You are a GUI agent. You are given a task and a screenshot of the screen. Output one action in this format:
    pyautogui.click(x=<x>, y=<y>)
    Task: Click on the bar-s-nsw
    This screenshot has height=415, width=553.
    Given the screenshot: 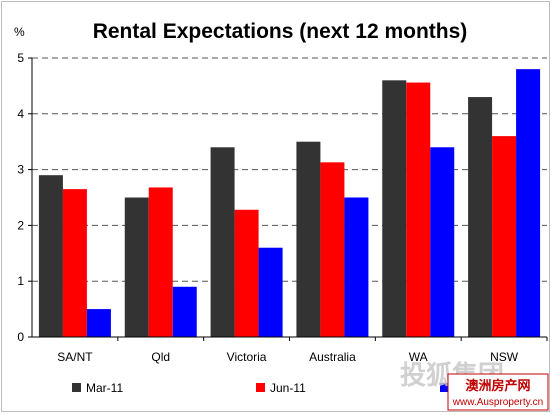 What is the action you would take?
    pyautogui.click(x=528, y=203)
    